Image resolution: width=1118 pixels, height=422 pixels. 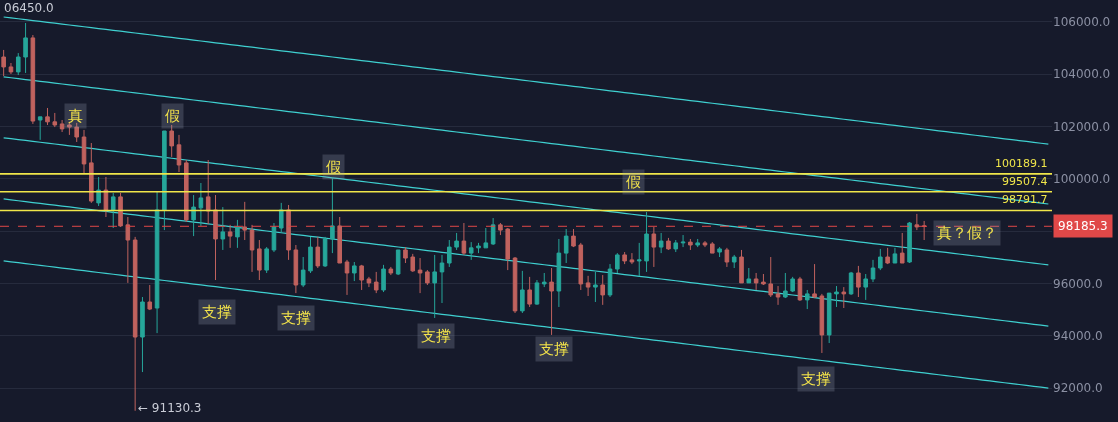 I want to click on annotation: 真, so click(x=75, y=116).